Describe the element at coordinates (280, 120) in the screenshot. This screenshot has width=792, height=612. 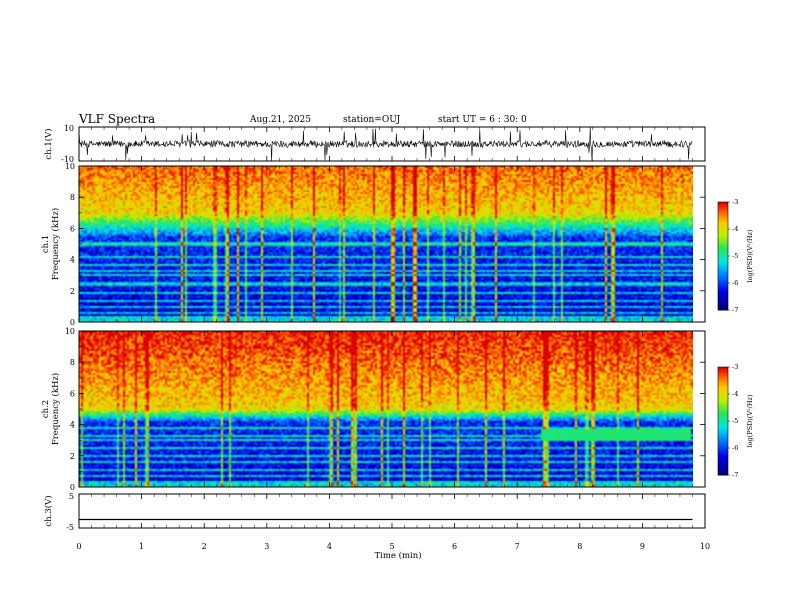
I see `date-label: Aug.21, 2025` at that location.